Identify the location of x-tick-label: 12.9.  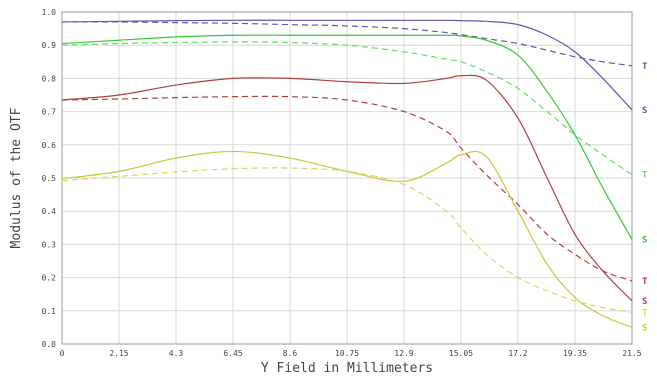
(403, 353).